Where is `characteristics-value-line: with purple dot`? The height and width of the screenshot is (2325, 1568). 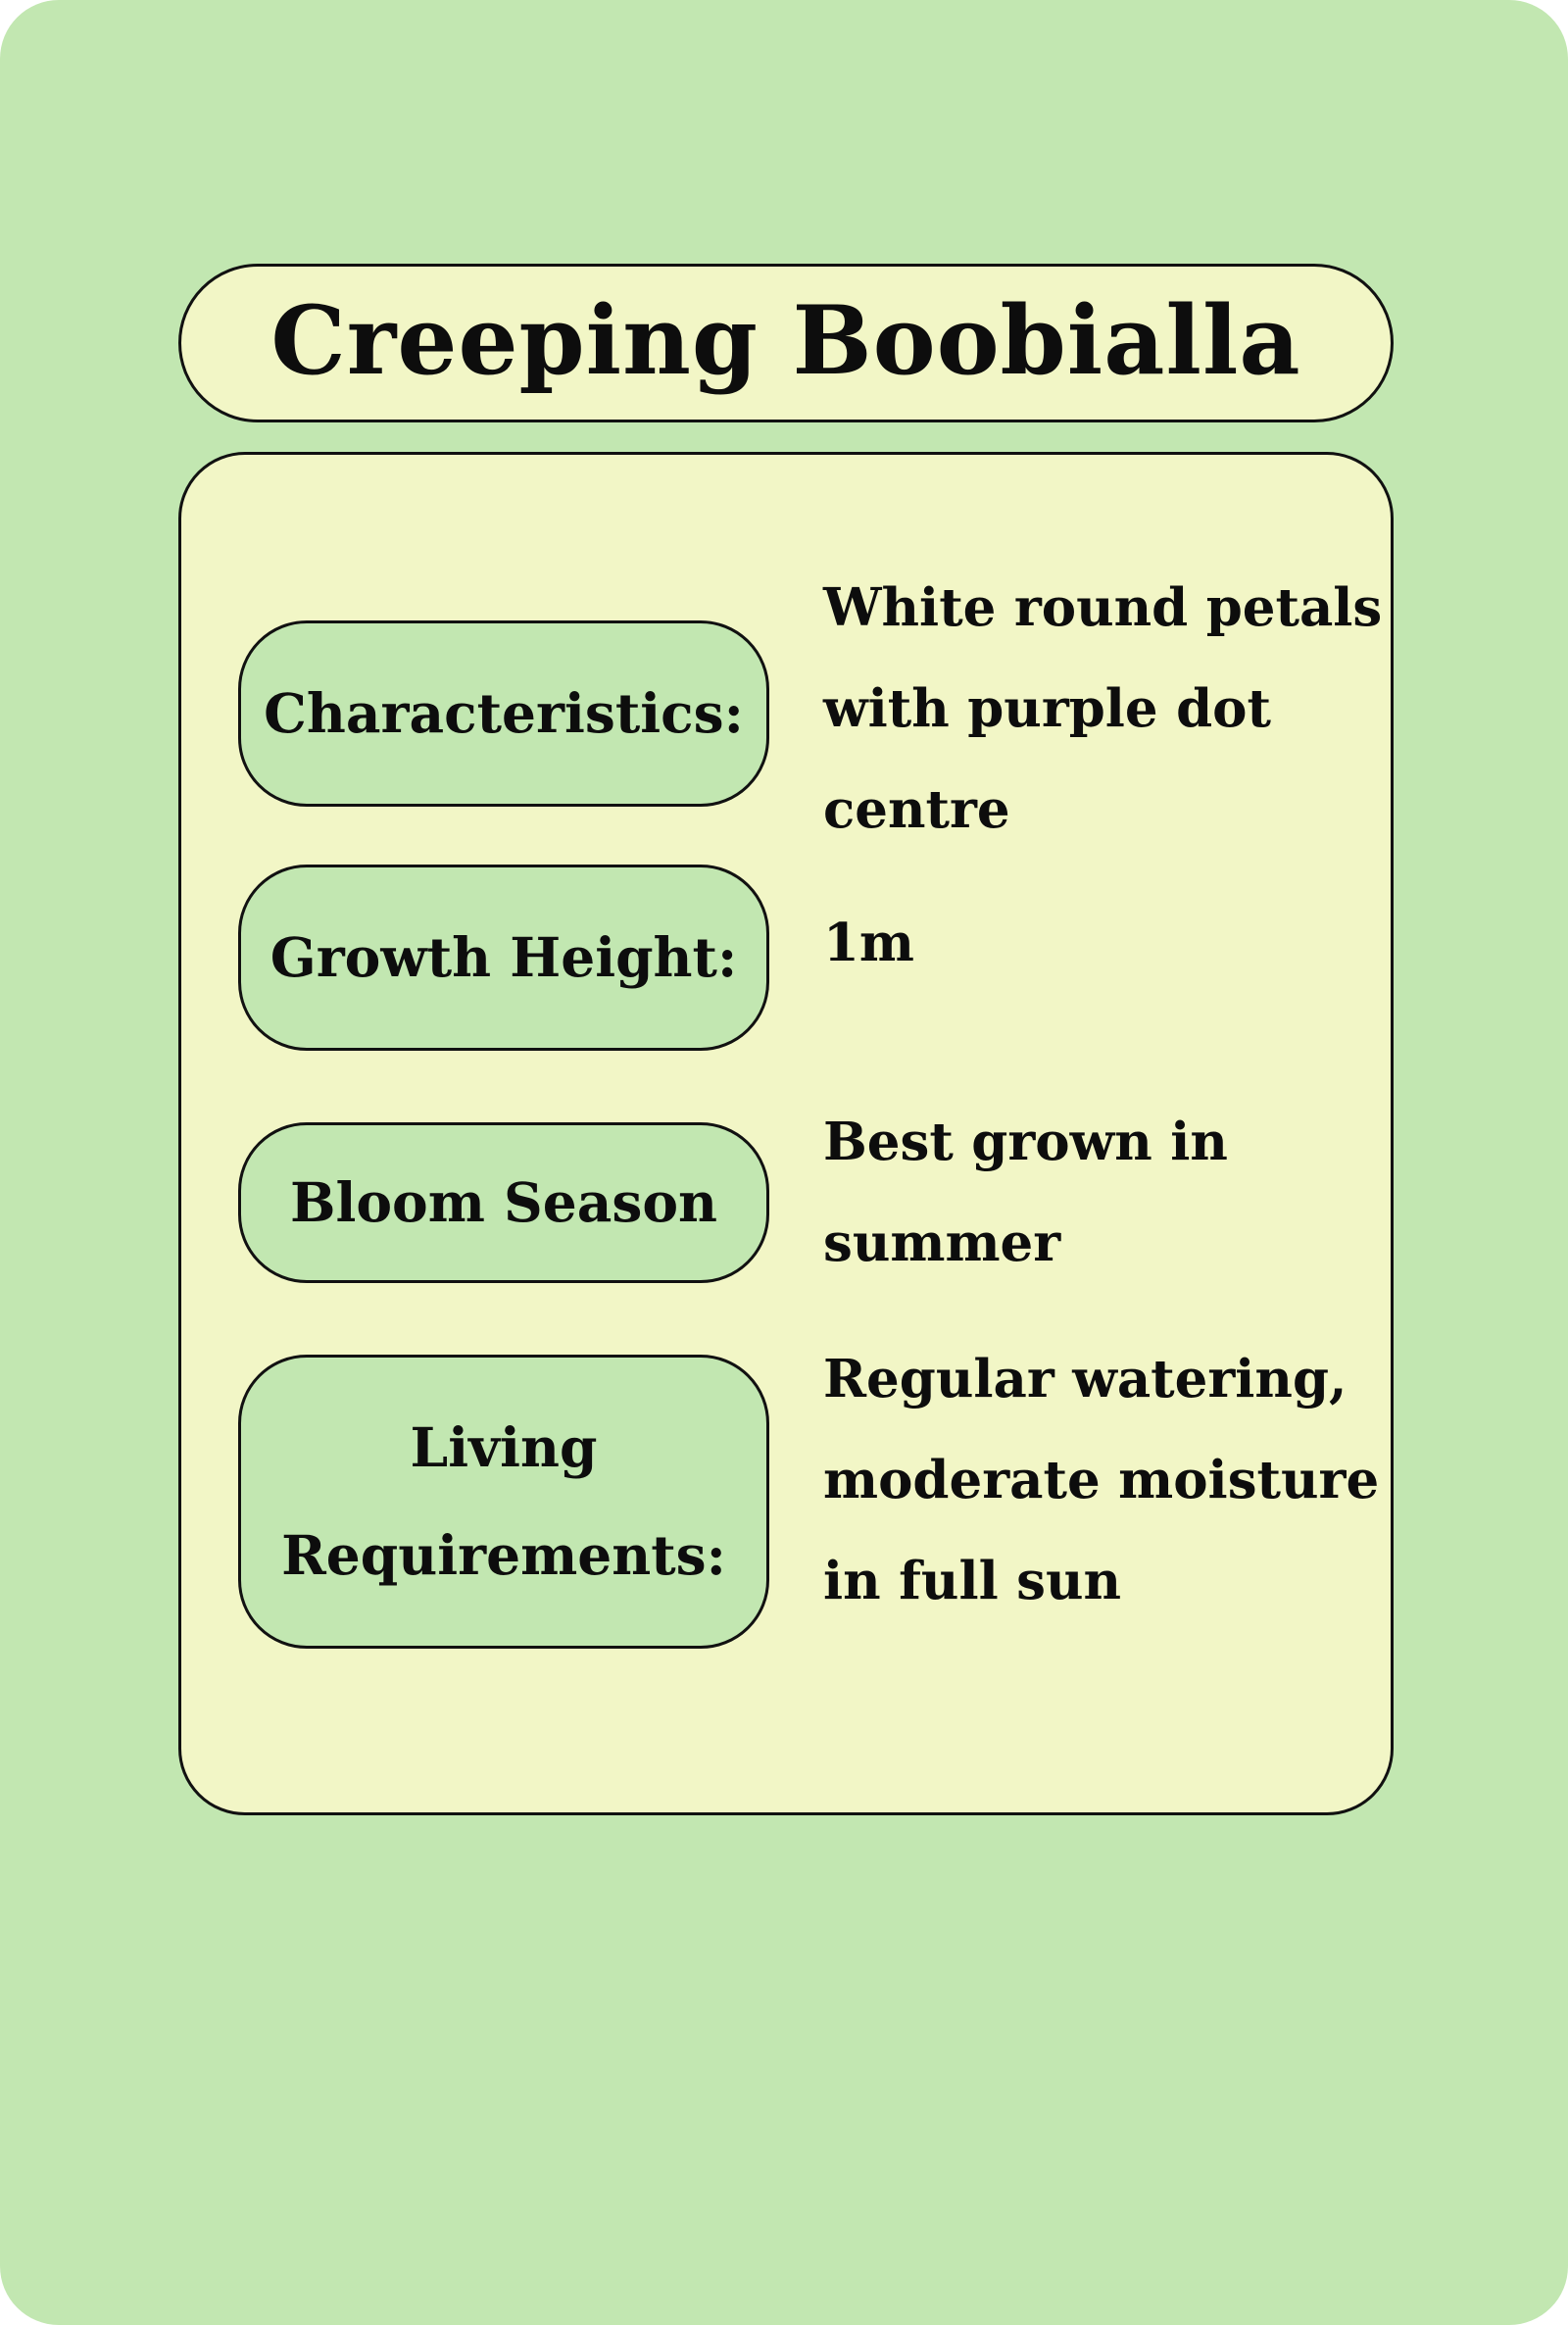 characteristics-value-line: with purple dot is located at coordinates (1047, 708).